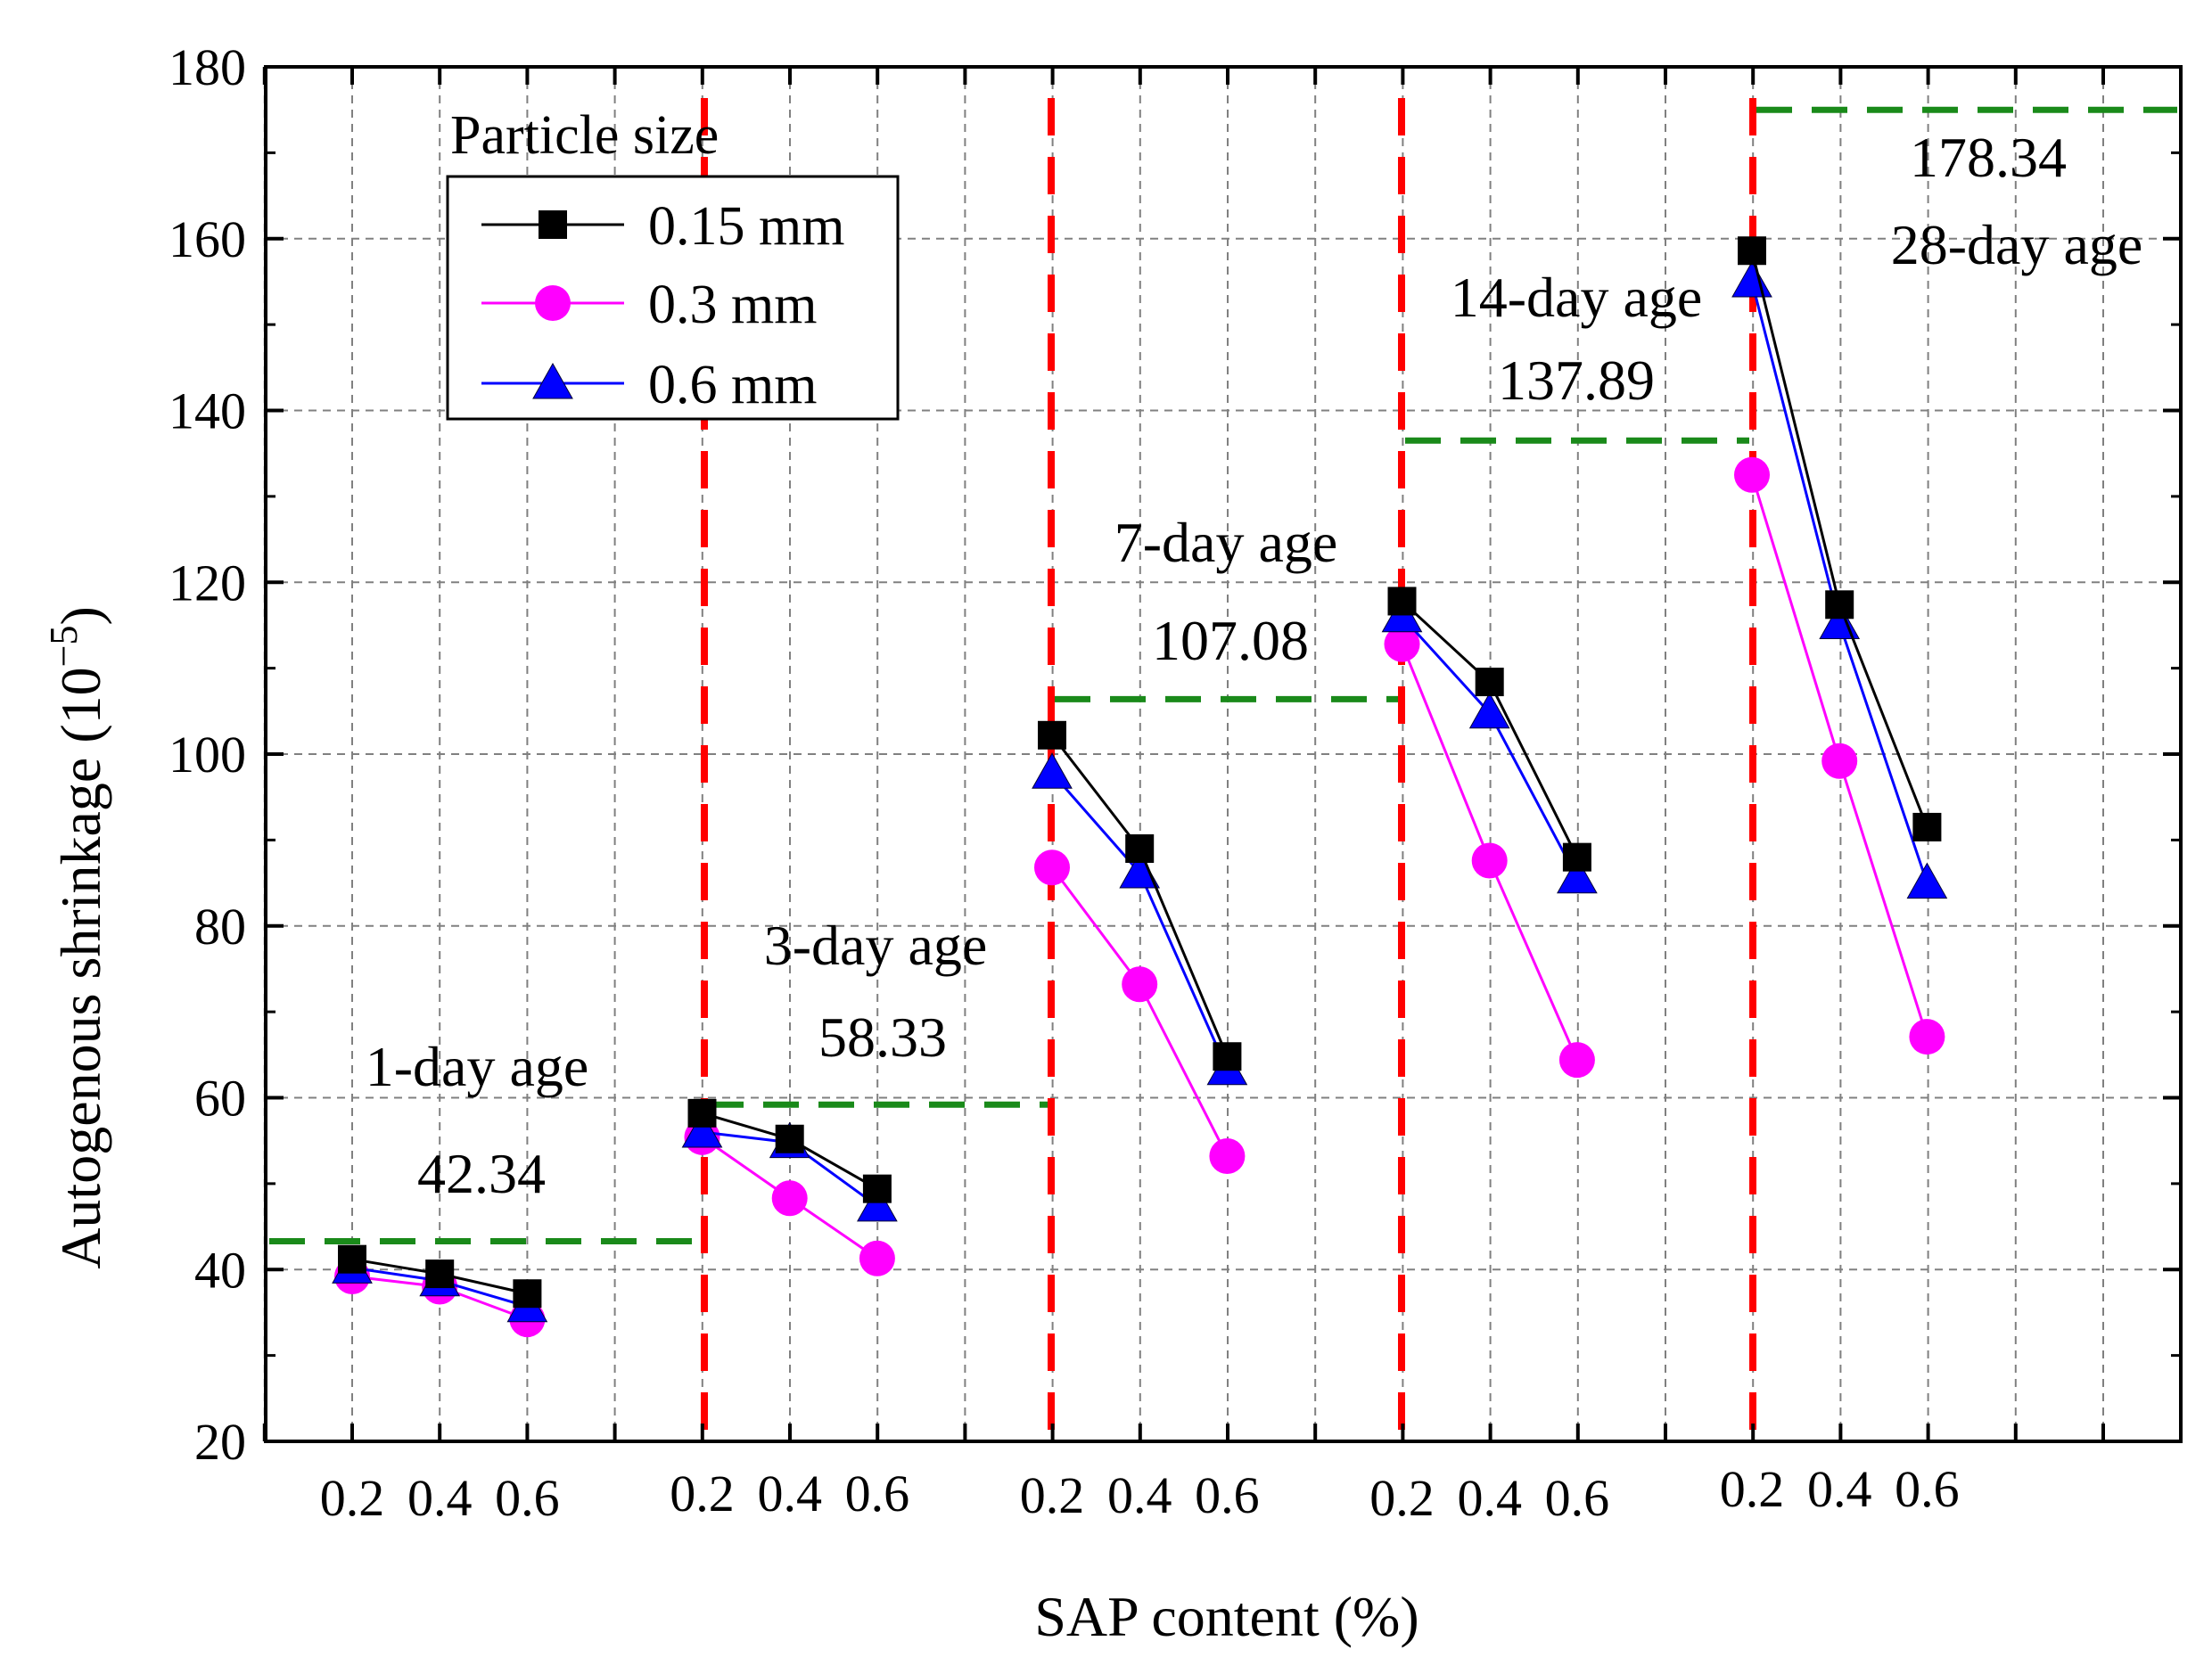 The image size is (2212, 1674). Describe the element at coordinates (2017, 245) in the screenshot. I see `group-age-label: 28-day age` at that location.